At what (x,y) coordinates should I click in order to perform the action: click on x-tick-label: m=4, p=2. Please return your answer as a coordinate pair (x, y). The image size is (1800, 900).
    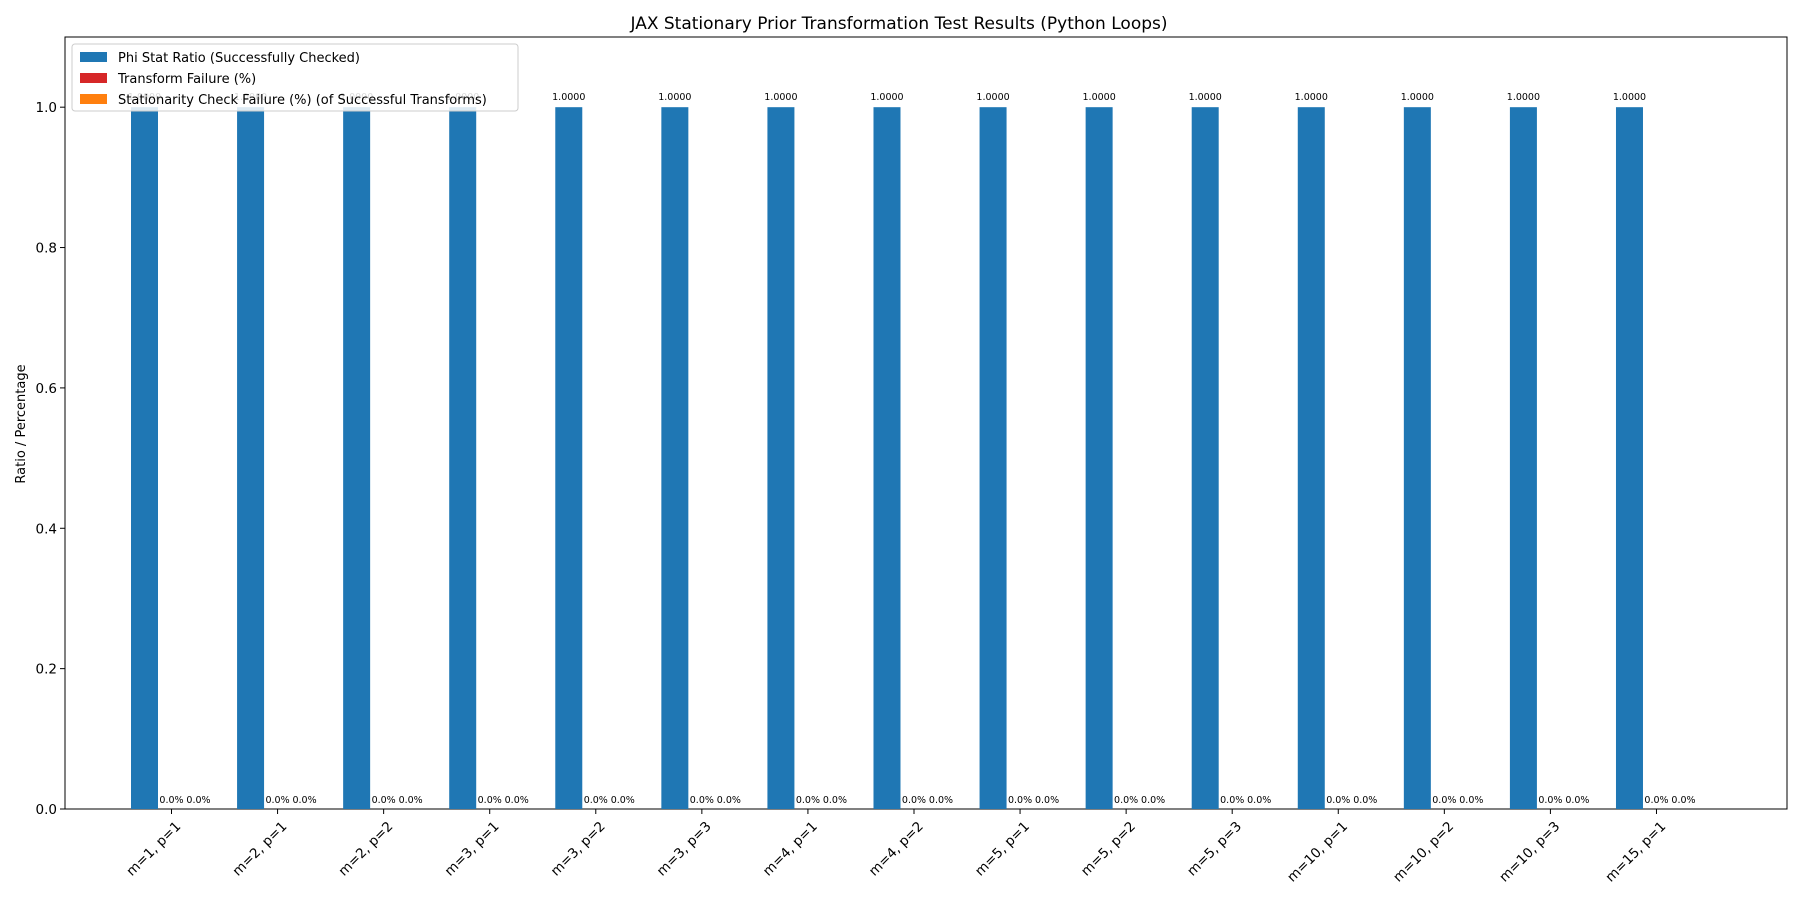
    Looking at the image, I should click on (896, 849).